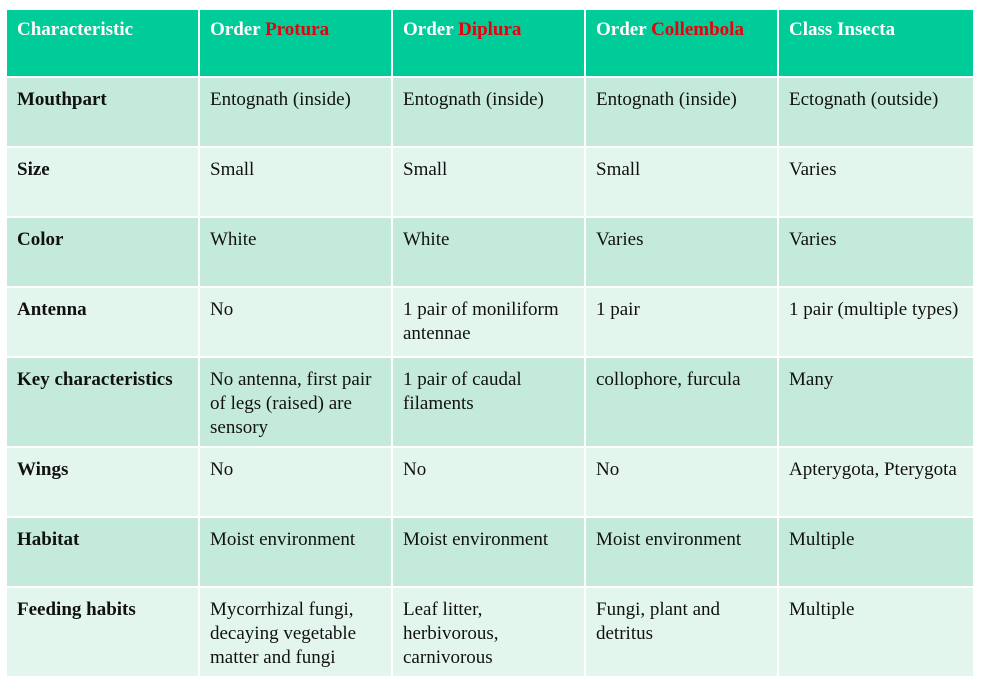 The height and width of the screenshot is (678, 982). Describe the element at coordinates (681, 43) in the screenshot. I see `header-order-collembola: Order Collembola` at that location.